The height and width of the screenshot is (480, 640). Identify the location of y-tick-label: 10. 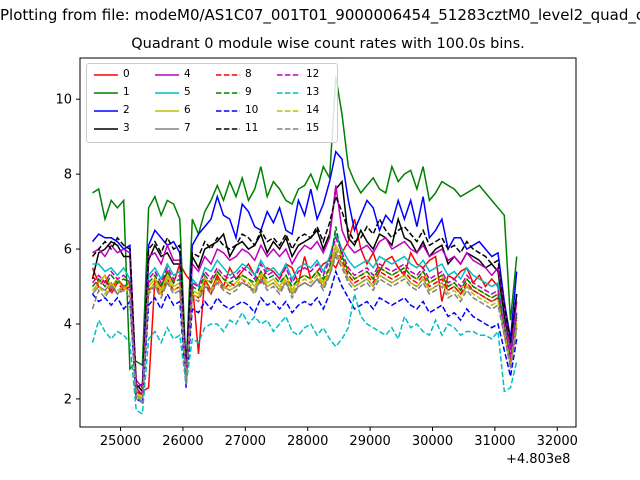
(63, 100).